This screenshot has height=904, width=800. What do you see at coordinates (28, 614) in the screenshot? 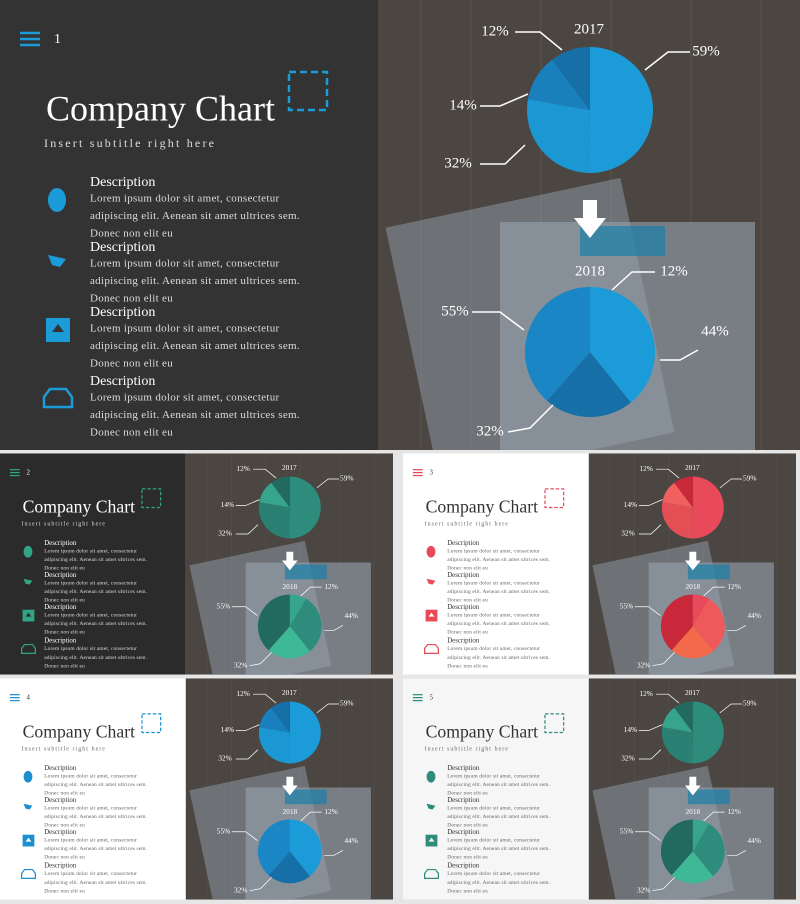
I see `upload-arrow` at bounding box center [28, 614].